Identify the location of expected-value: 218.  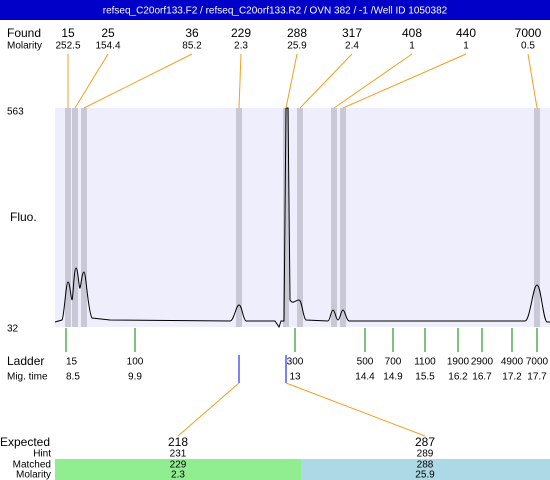
(178, 442).